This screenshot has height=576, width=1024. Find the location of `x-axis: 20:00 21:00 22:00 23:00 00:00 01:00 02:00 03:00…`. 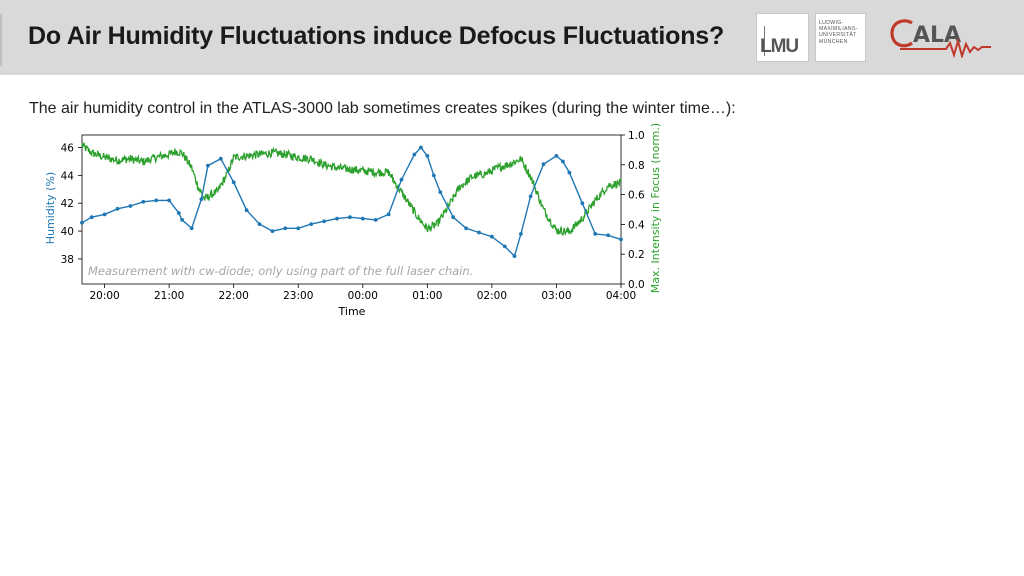

x-axis: 20:00 21:00 22:00 23:00 00:00 01:00 02:00 03:00… is located at coordinates (362, 293).